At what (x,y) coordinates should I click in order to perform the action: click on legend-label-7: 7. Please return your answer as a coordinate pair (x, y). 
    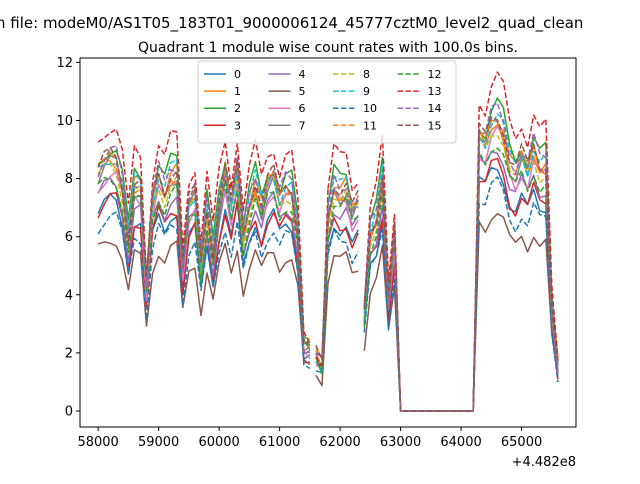
    Looking at the image, I should click on (302, 125).